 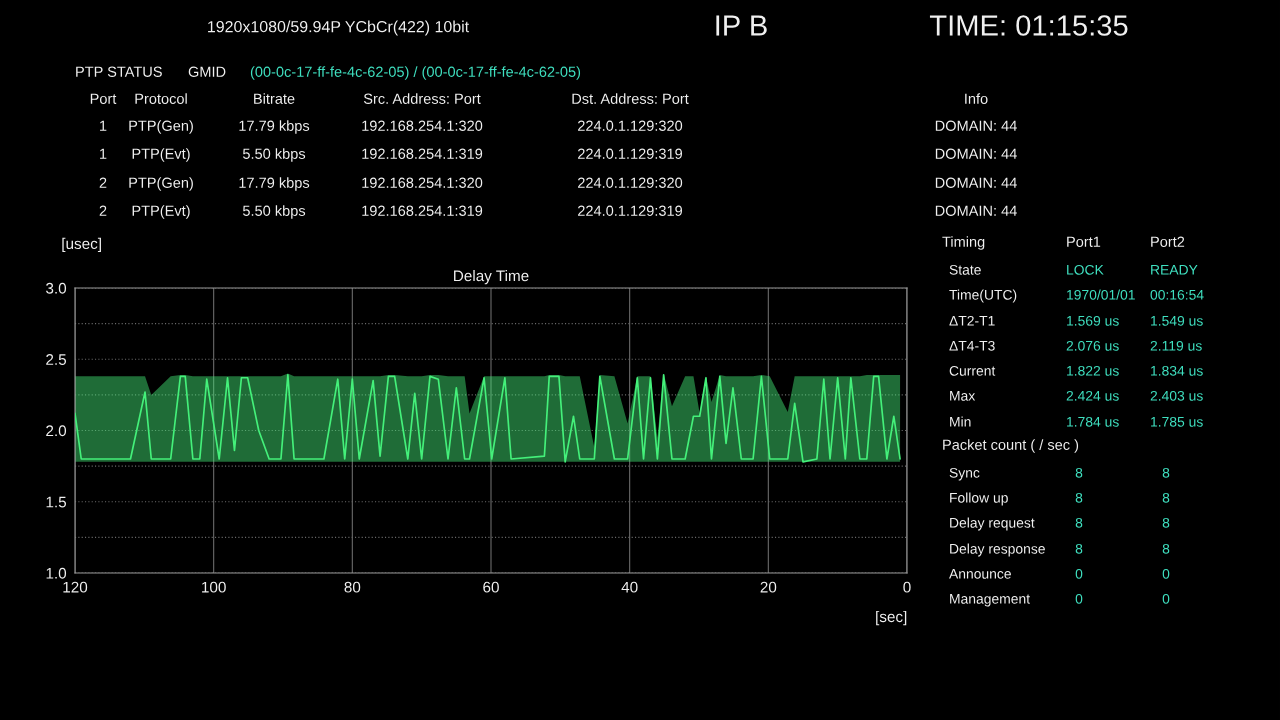 I want to click on text: READY, so click(x=1174, y=270).